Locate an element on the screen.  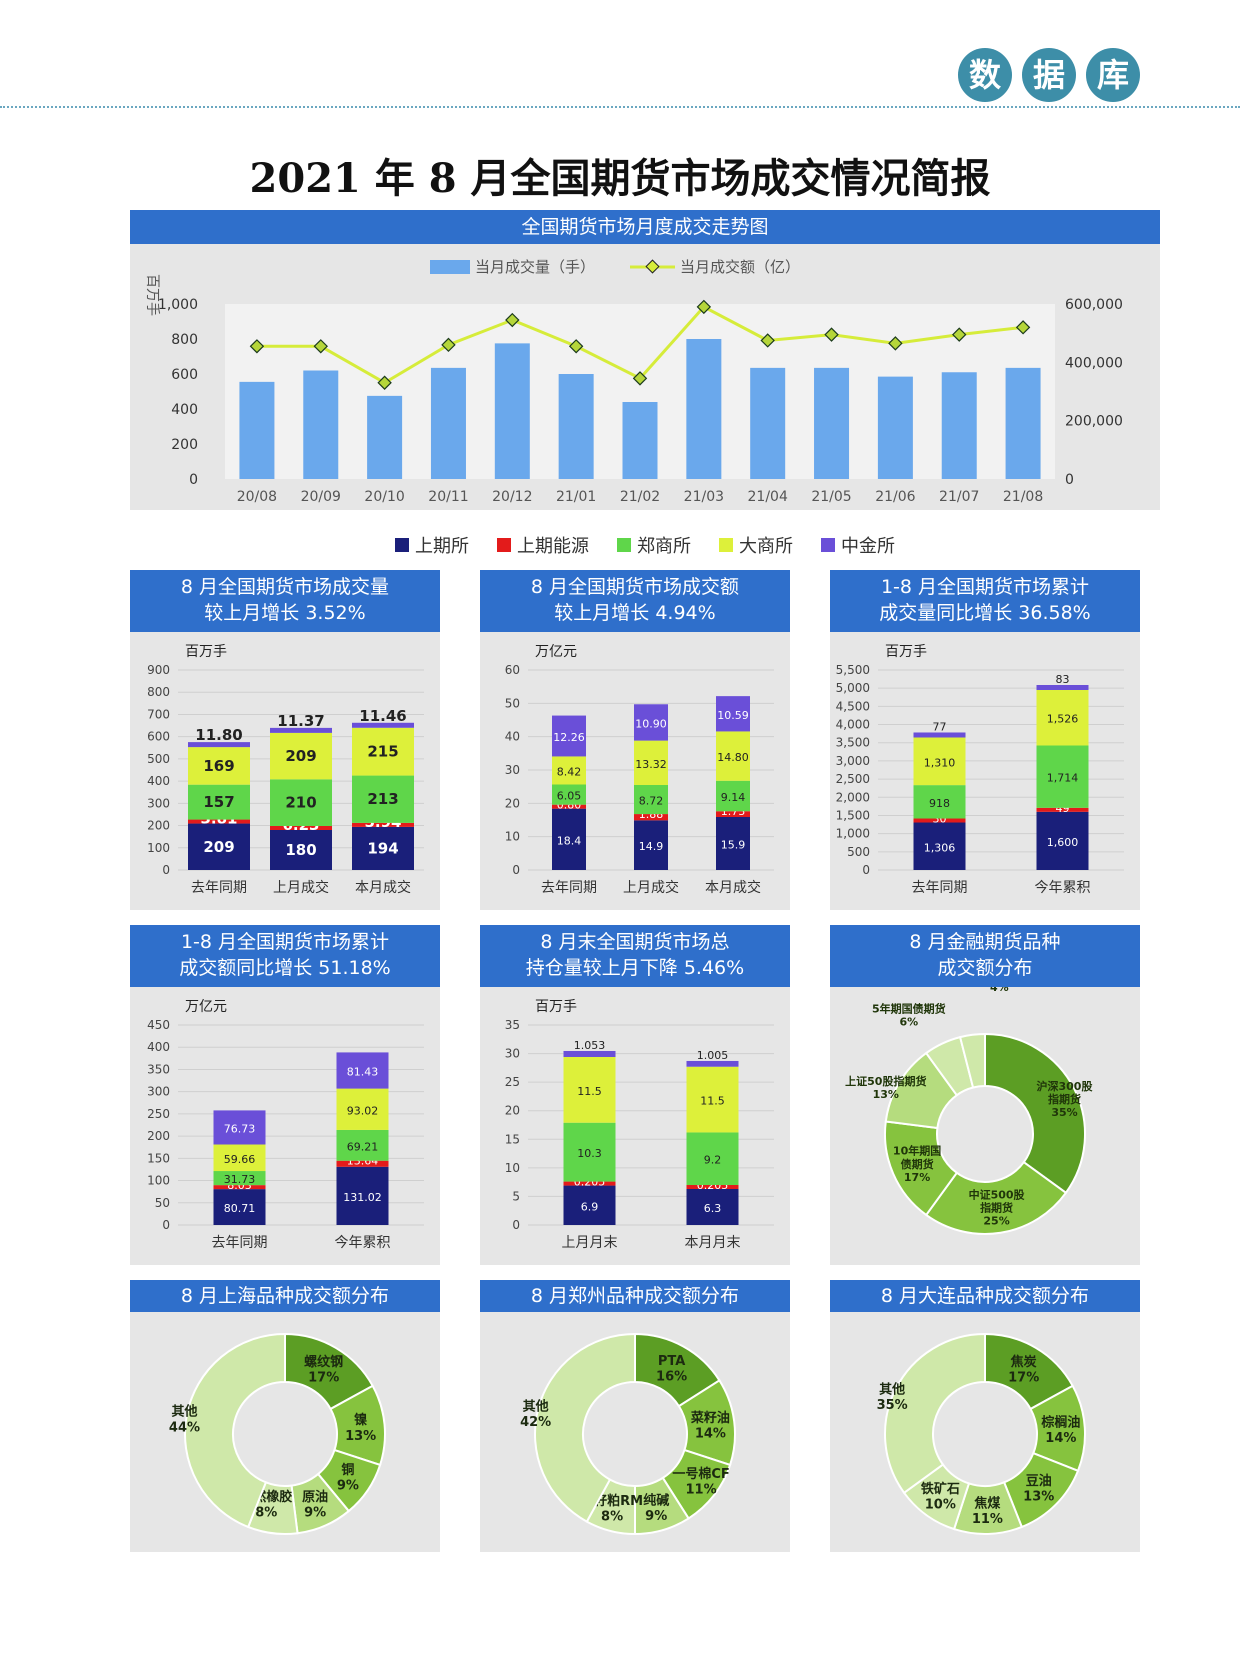
data-label: 918 is located at coordinates (939, 803).